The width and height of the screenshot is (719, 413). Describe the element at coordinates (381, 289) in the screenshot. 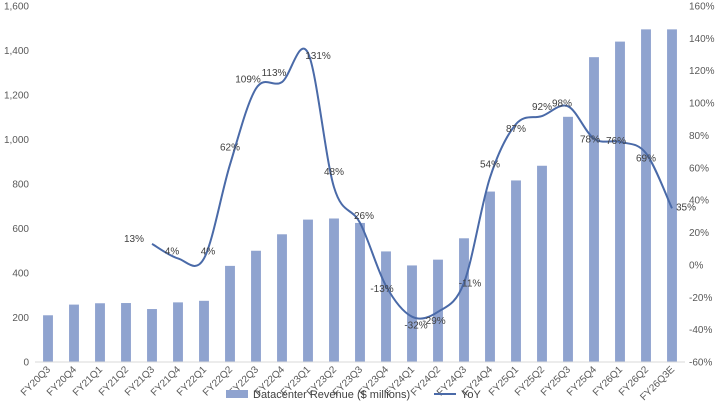

I see `yoy-data-label: -13%` at that location.